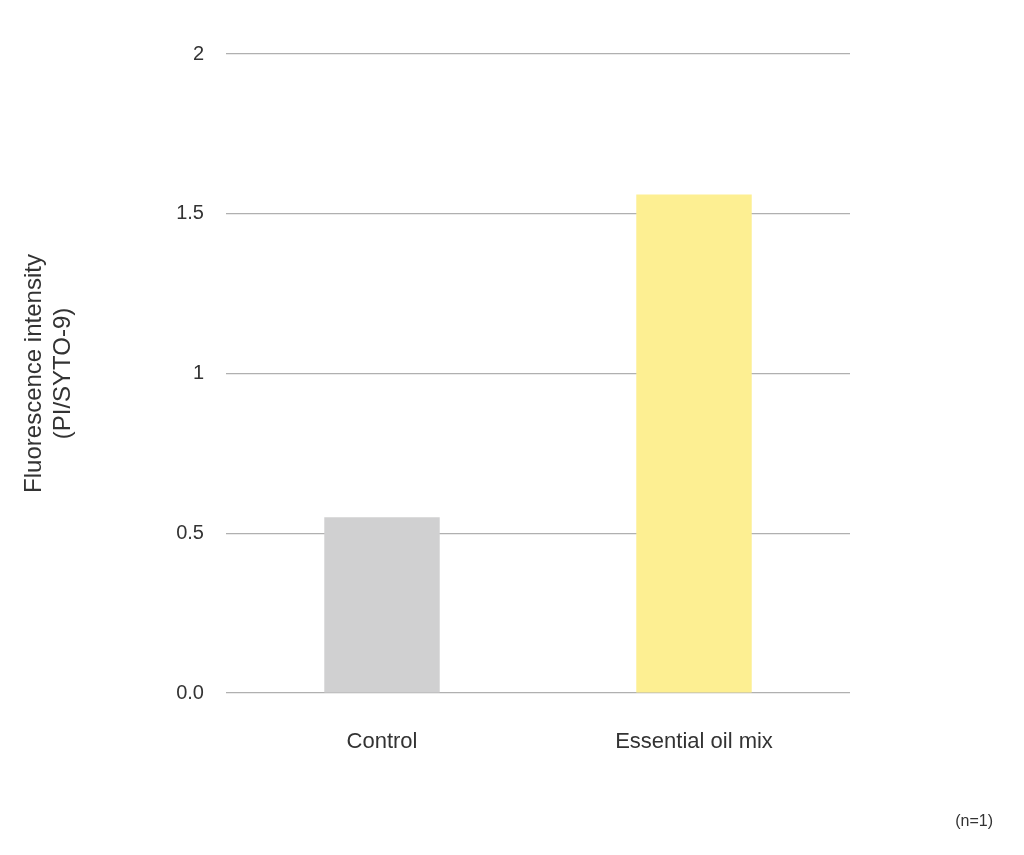  What do you see at coordinates (198, 372) in the screenshot?
I see `y-tick-label: 1` at bounding box center [198, 372].